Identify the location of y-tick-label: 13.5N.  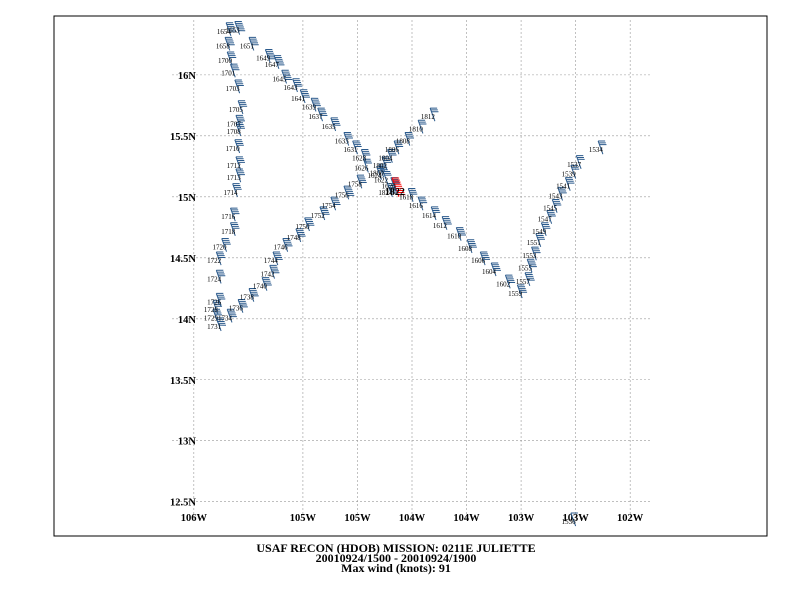
(183, 381).